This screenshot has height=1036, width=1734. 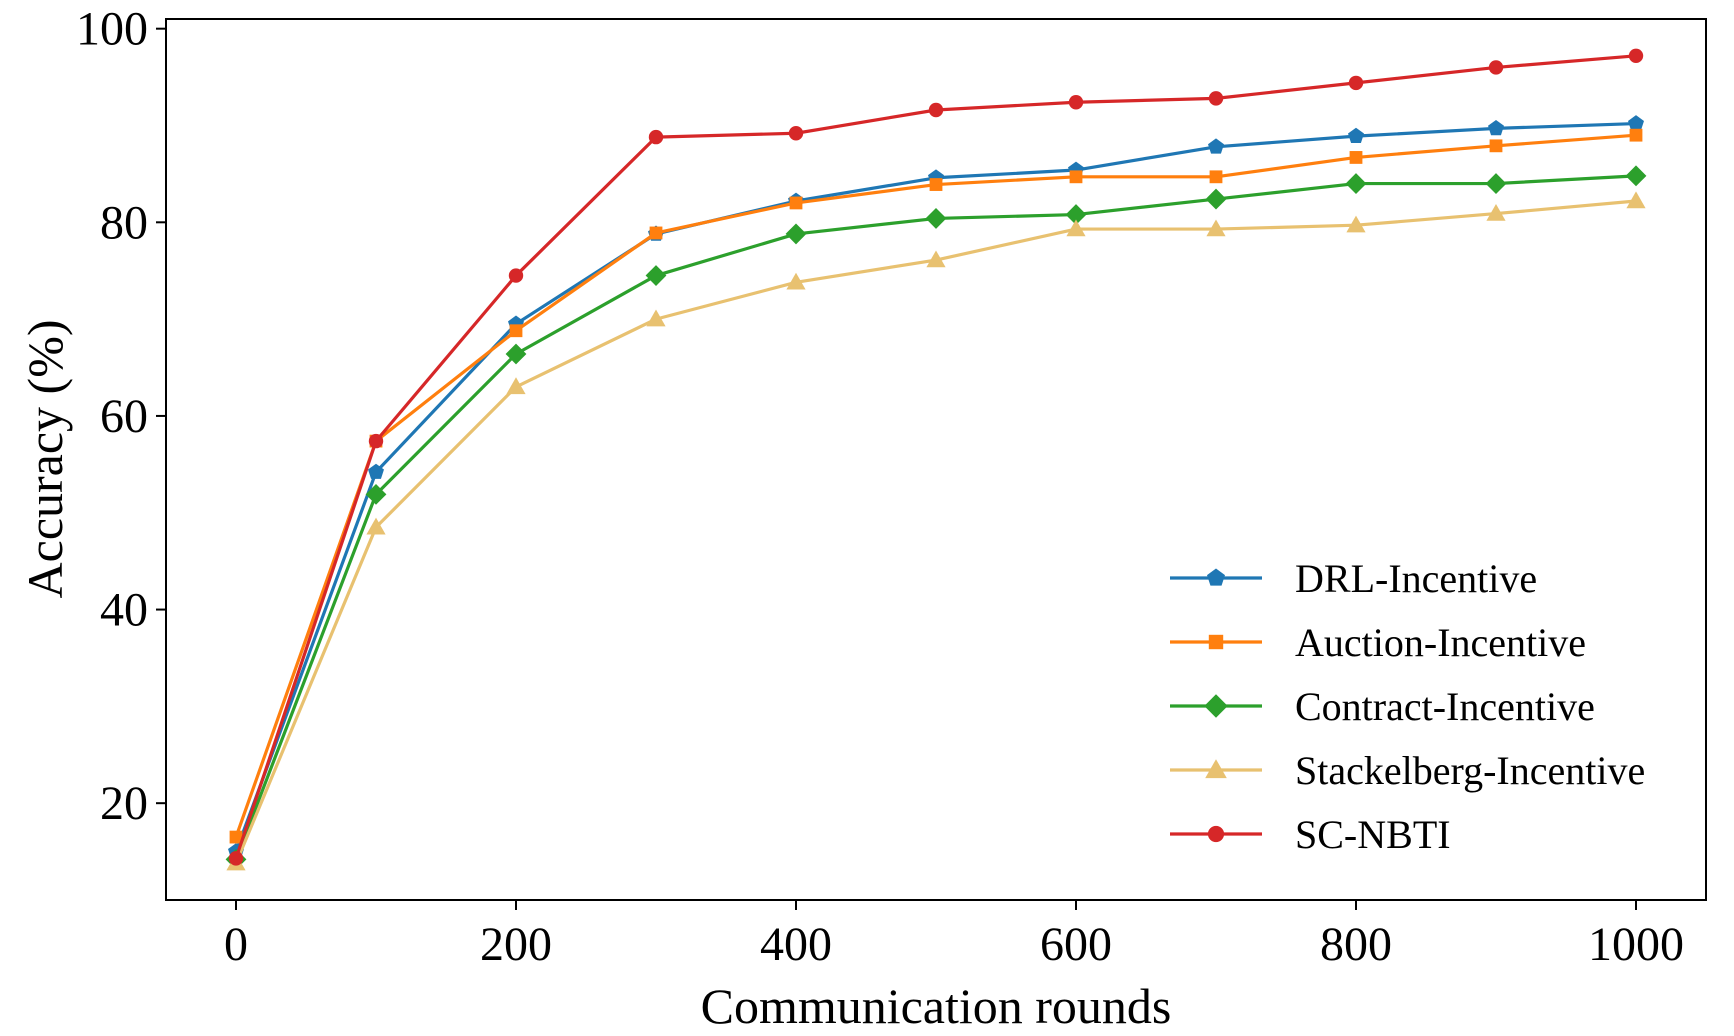 I want to click on y-axis-label: Accuracy (%), so click(x=45, y=459).